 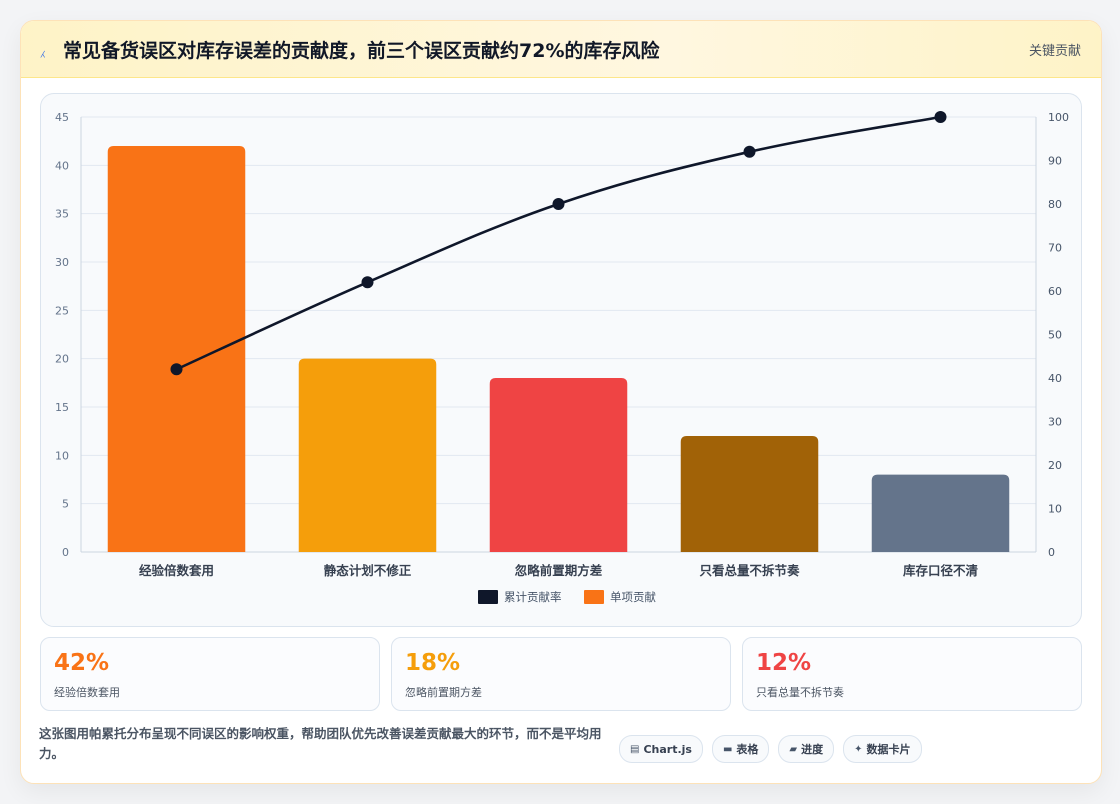 What do you see at coordinates (433, 663) in the screenshot?
I see `stat-value: 18%` at bounding box center [433, 663].